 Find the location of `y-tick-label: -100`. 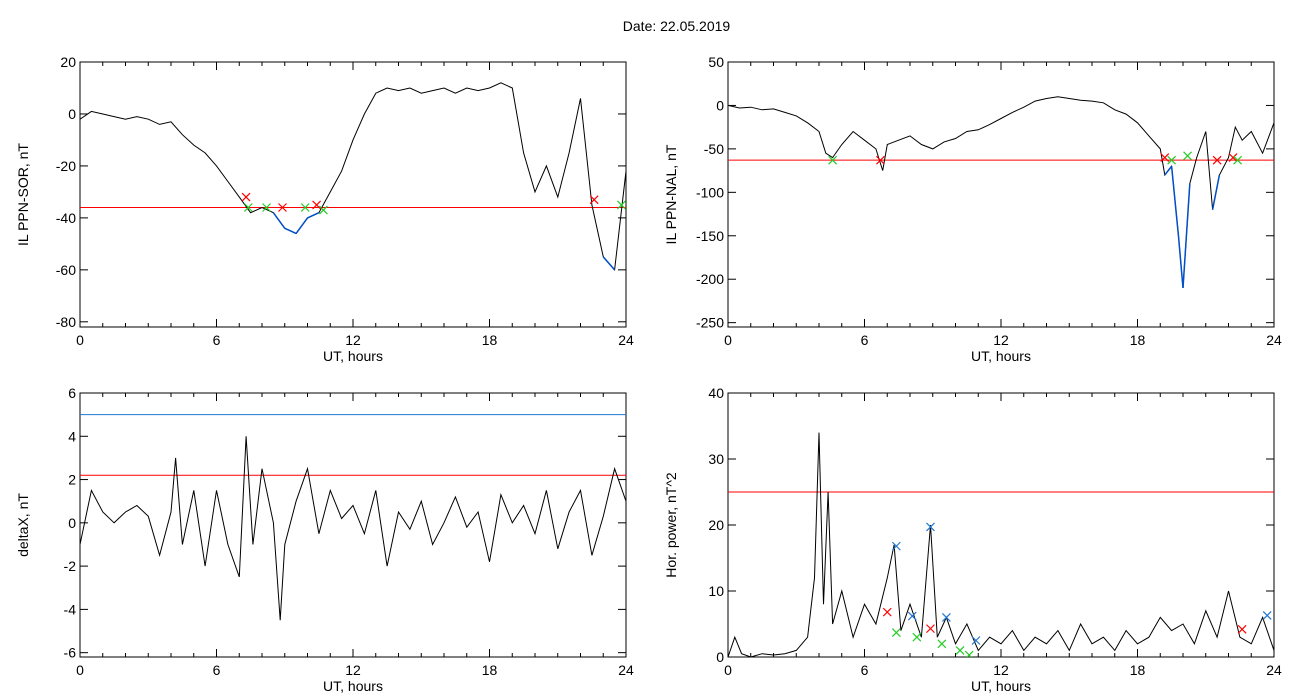

y-tick-label: -100 is located at coordinates (710, 192).